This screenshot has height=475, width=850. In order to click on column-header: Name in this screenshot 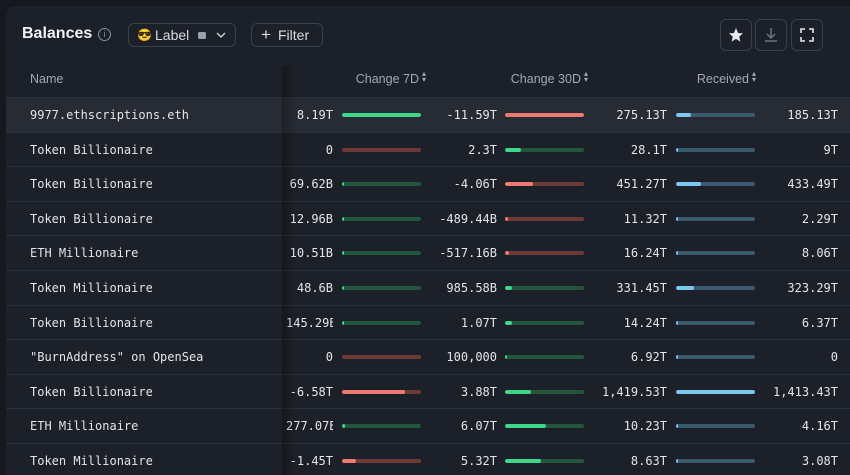, I will do `click(46, 79)`.